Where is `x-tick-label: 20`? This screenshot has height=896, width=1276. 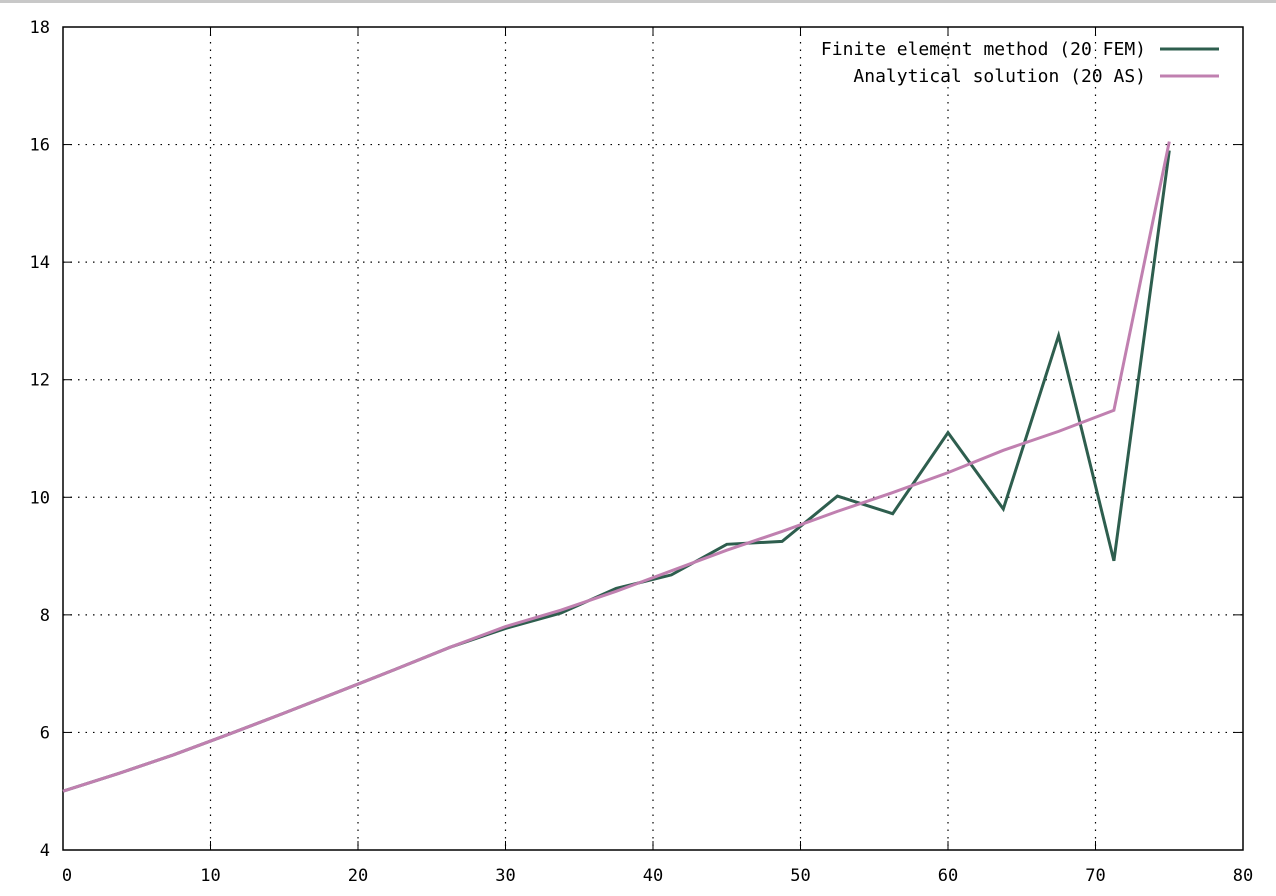 x-tick-label: 20 is located at coordinates (358, 876).